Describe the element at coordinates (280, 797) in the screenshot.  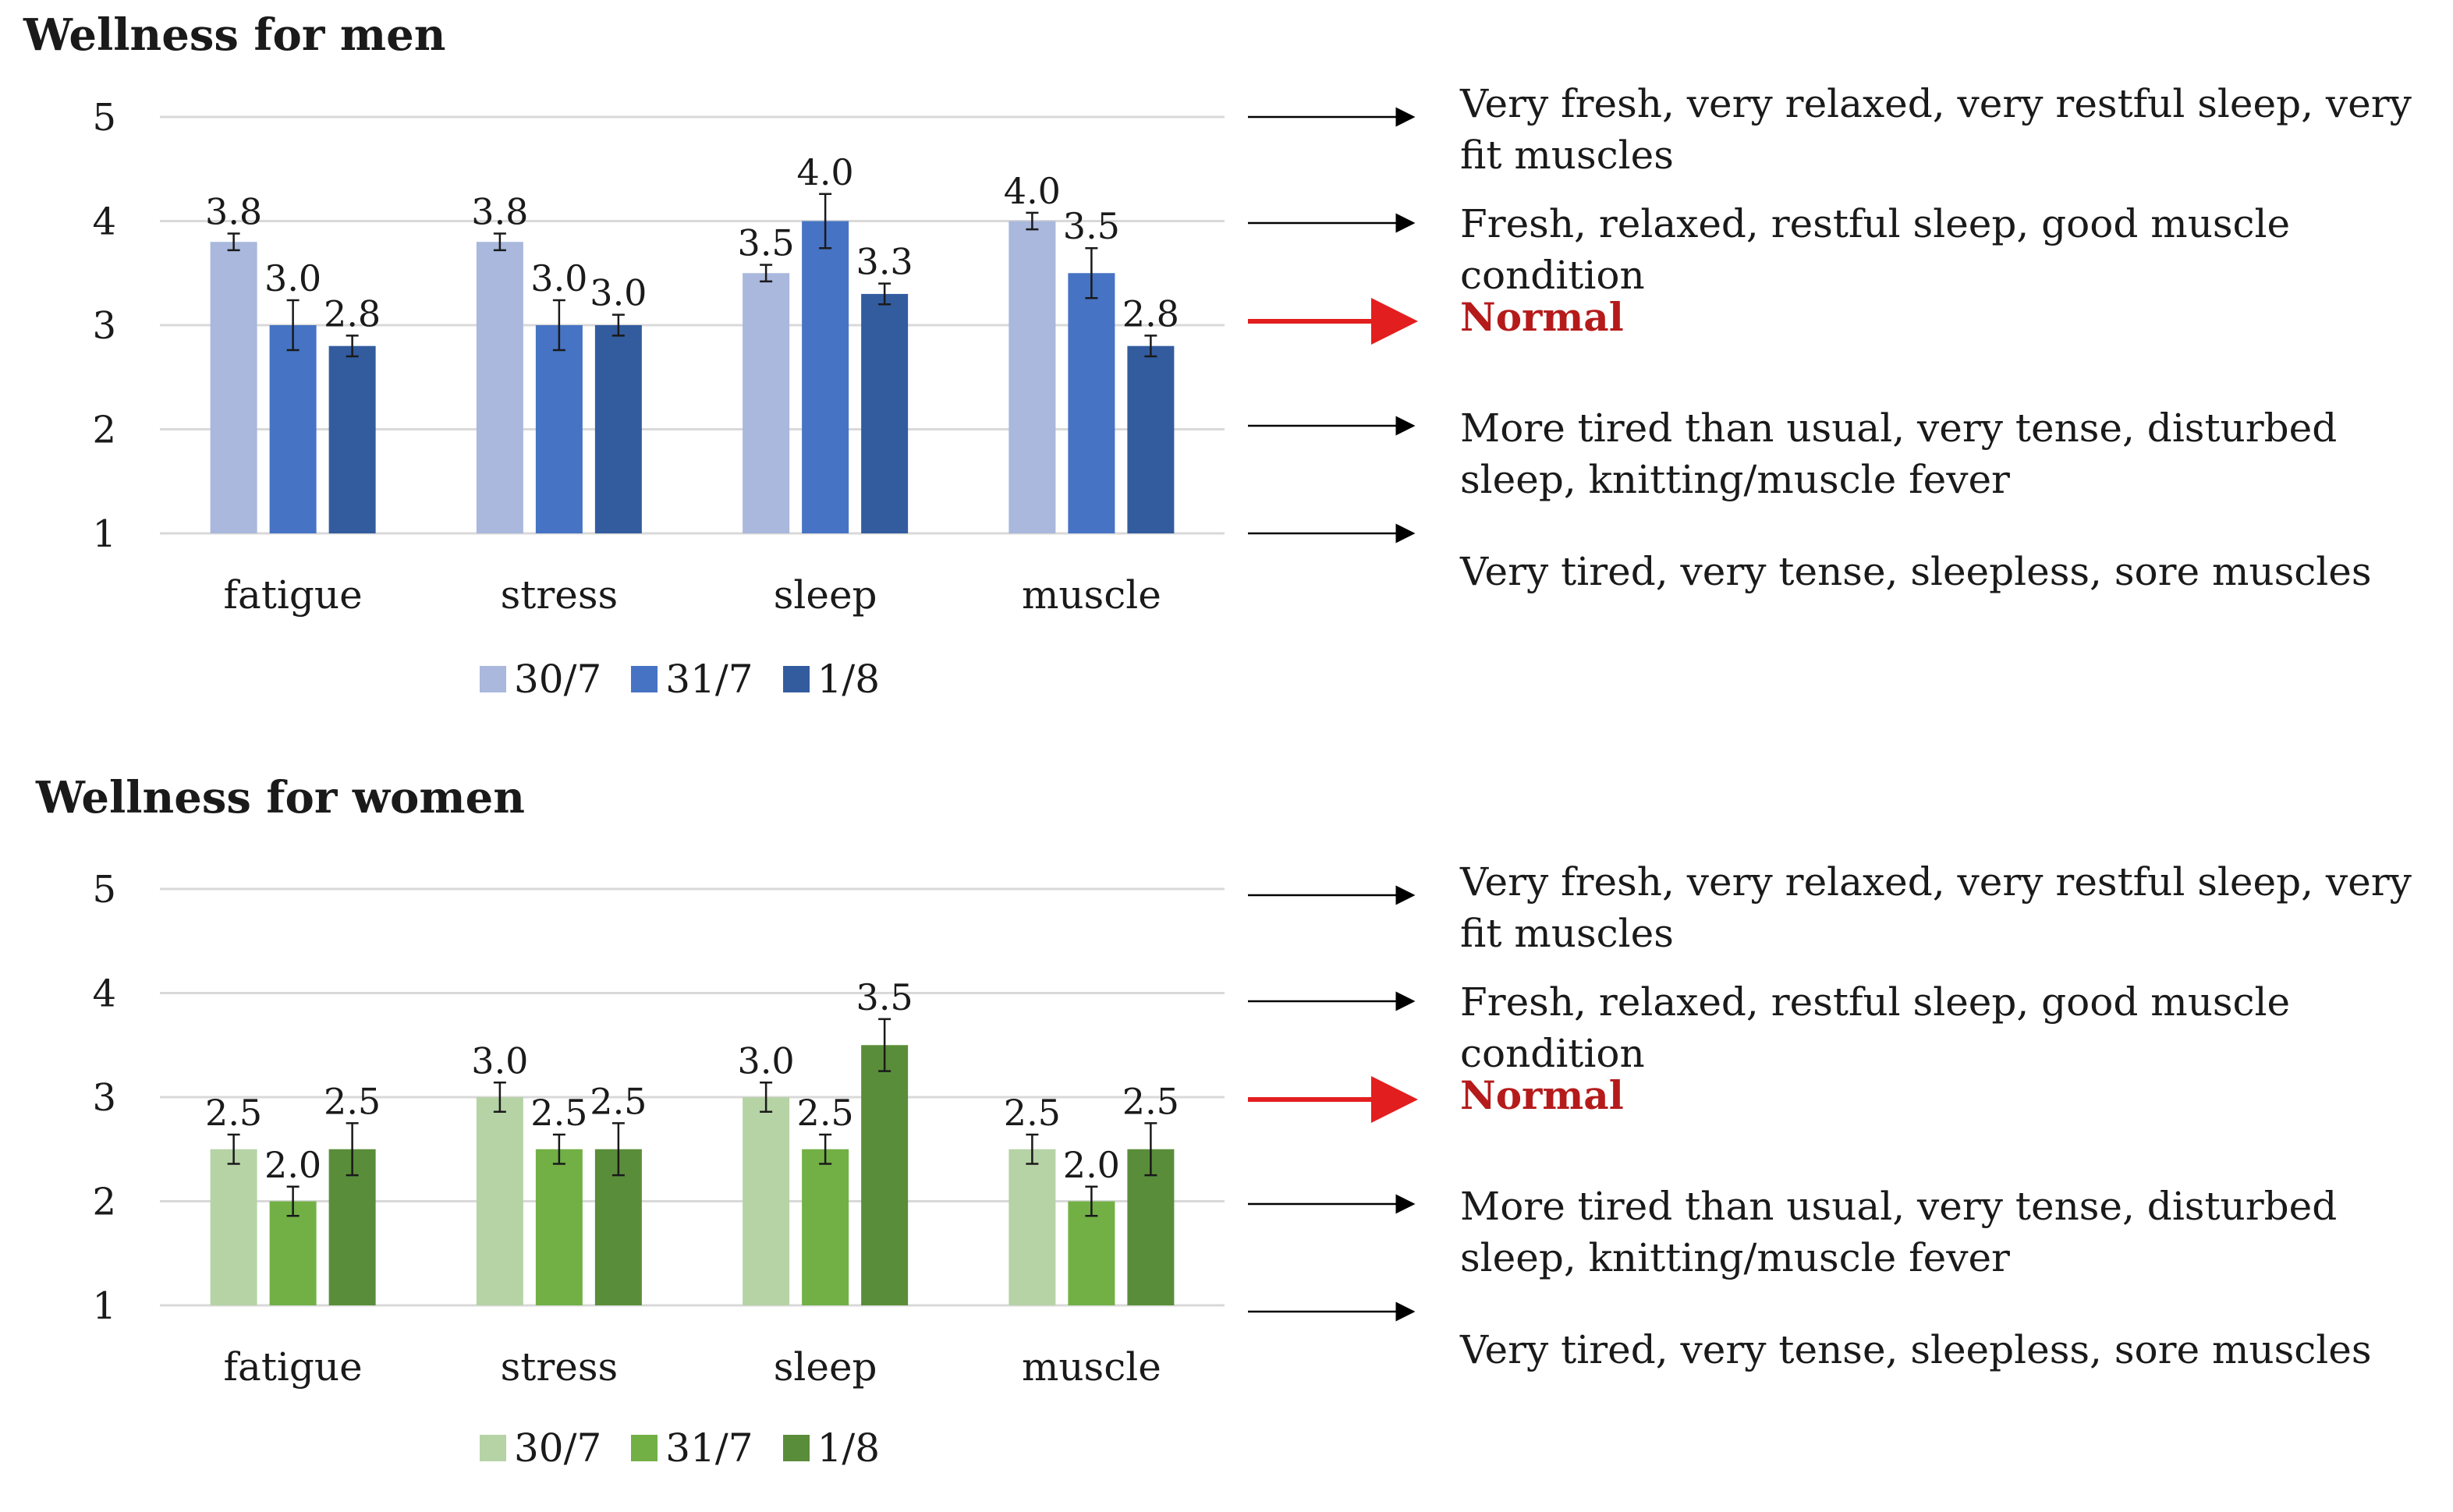
I see `chart-title: Wellness for women` at that location.